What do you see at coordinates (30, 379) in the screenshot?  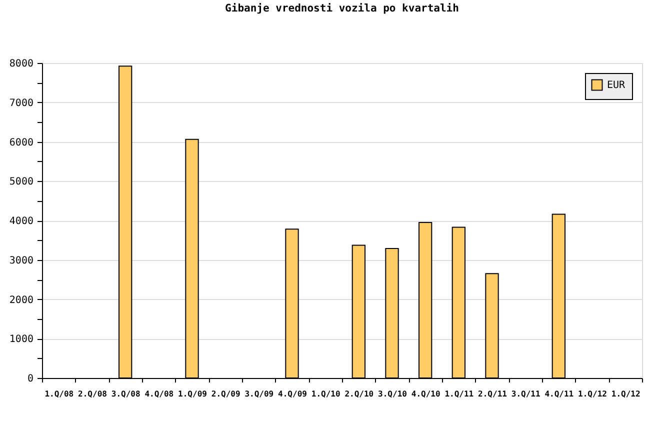 I see `y-tick-label: 0` at bounding box center [30, 379].